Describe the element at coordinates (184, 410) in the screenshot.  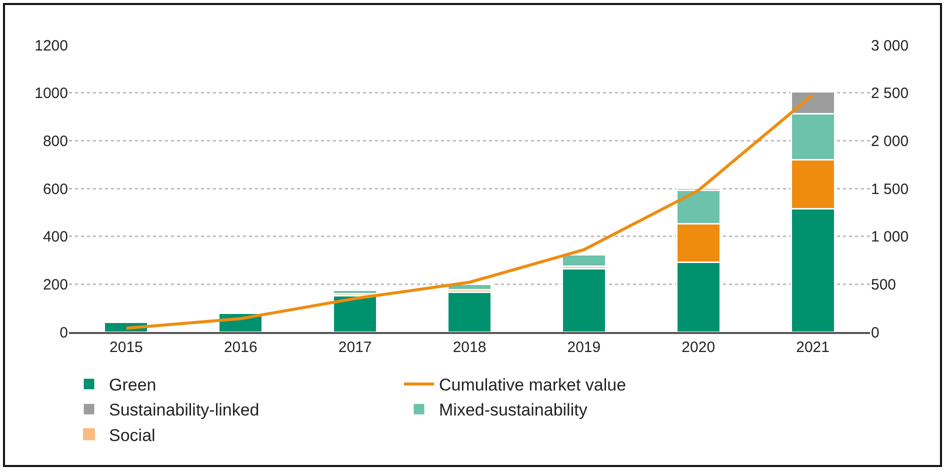
I see `legend-label: Sustainability-linked` at that location.